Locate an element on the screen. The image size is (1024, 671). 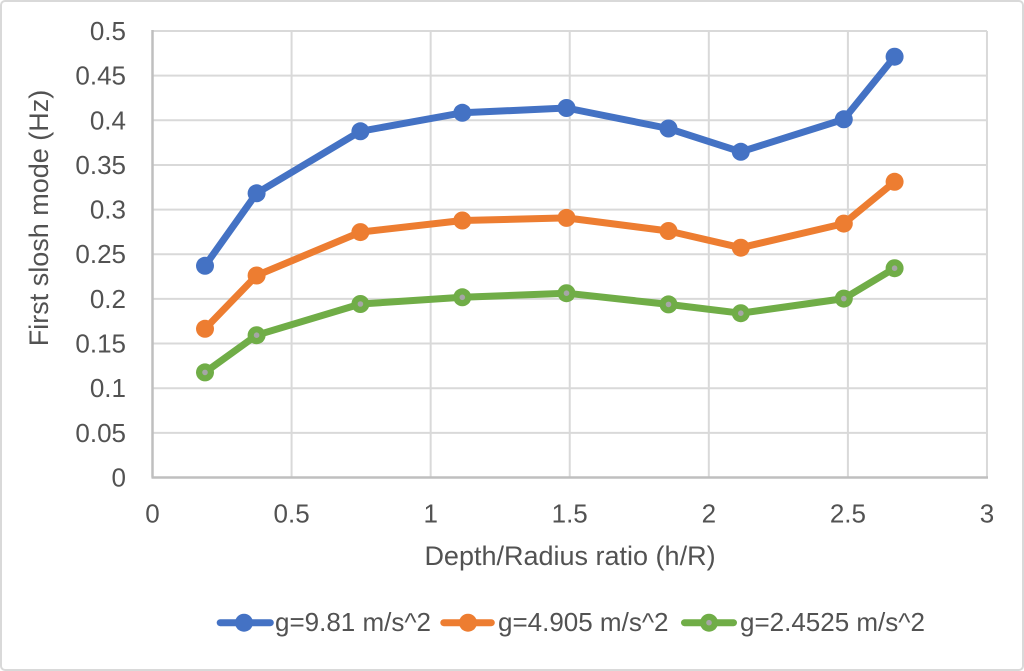
svg-text: g=4.905 m/s^2 is located at coordinates (583, 622).